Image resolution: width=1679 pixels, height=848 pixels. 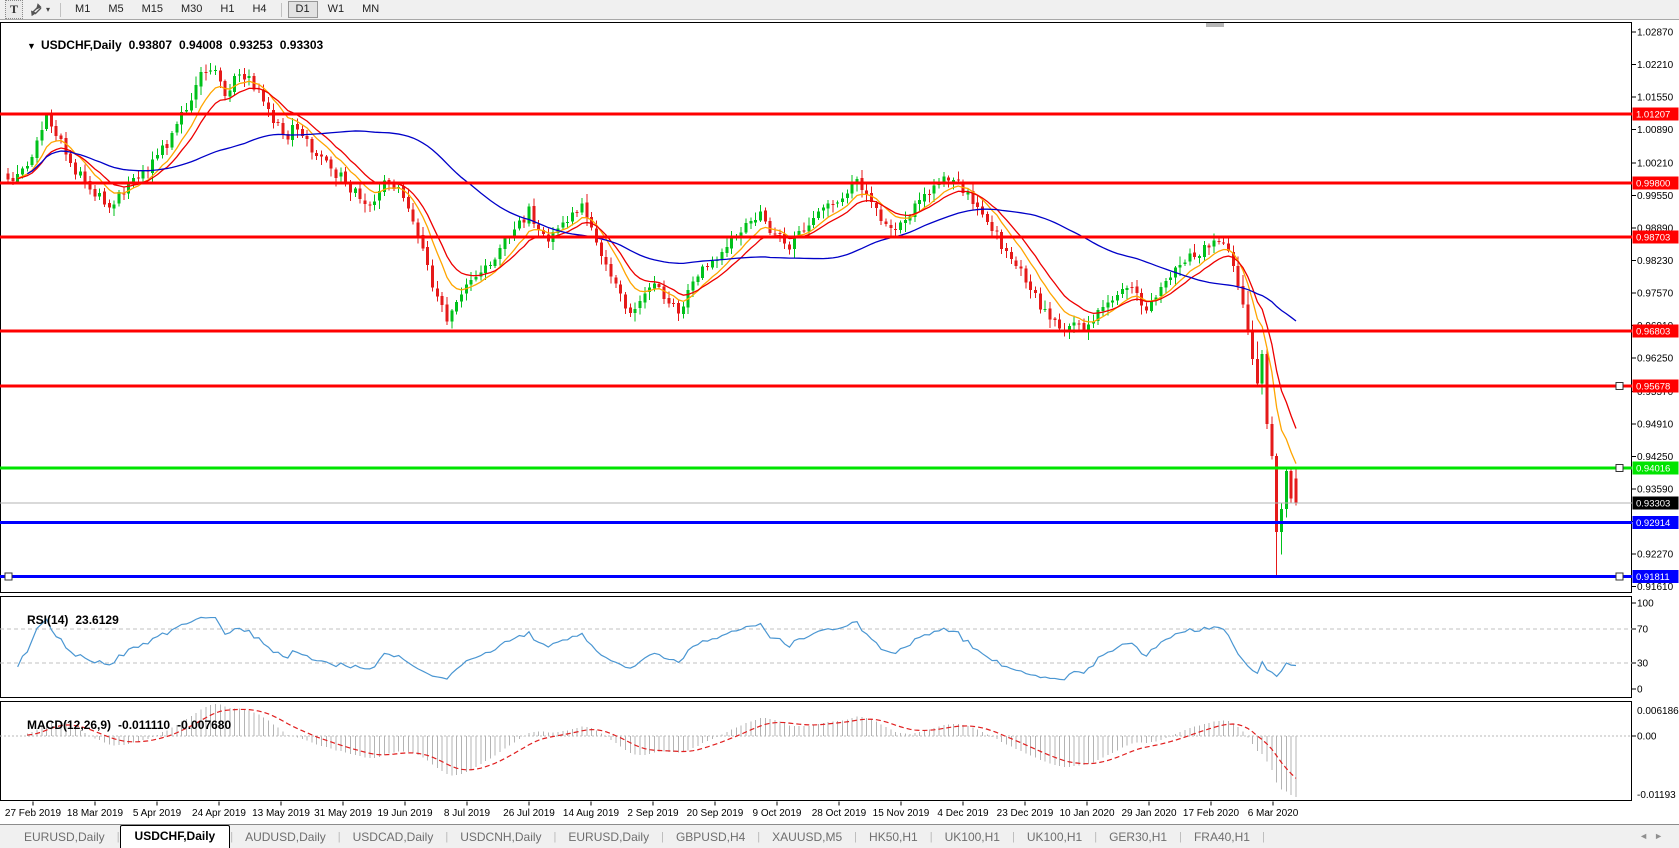 What do you see at coordinates (1655, 130) in the screenshot?
I see `svg-text: 1.00890` at bounding box center [1655, 130].